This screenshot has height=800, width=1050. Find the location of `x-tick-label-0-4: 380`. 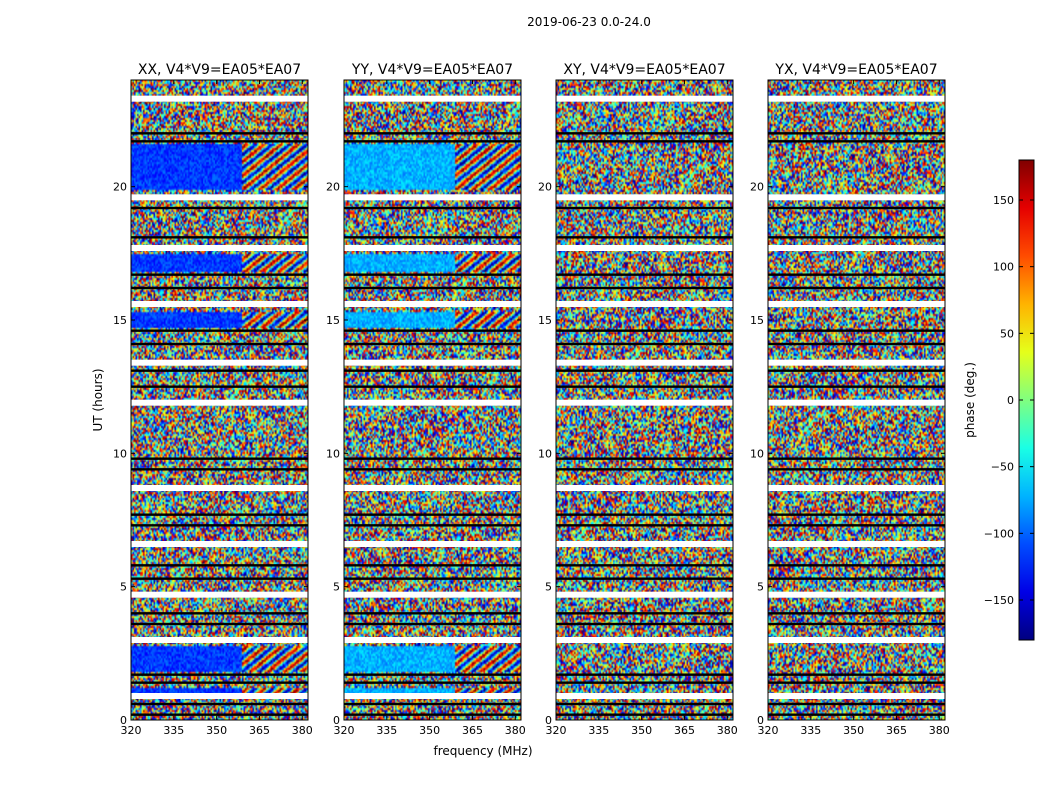

x-tick-label-0-4: 380 is located at coordinates (302, 730).